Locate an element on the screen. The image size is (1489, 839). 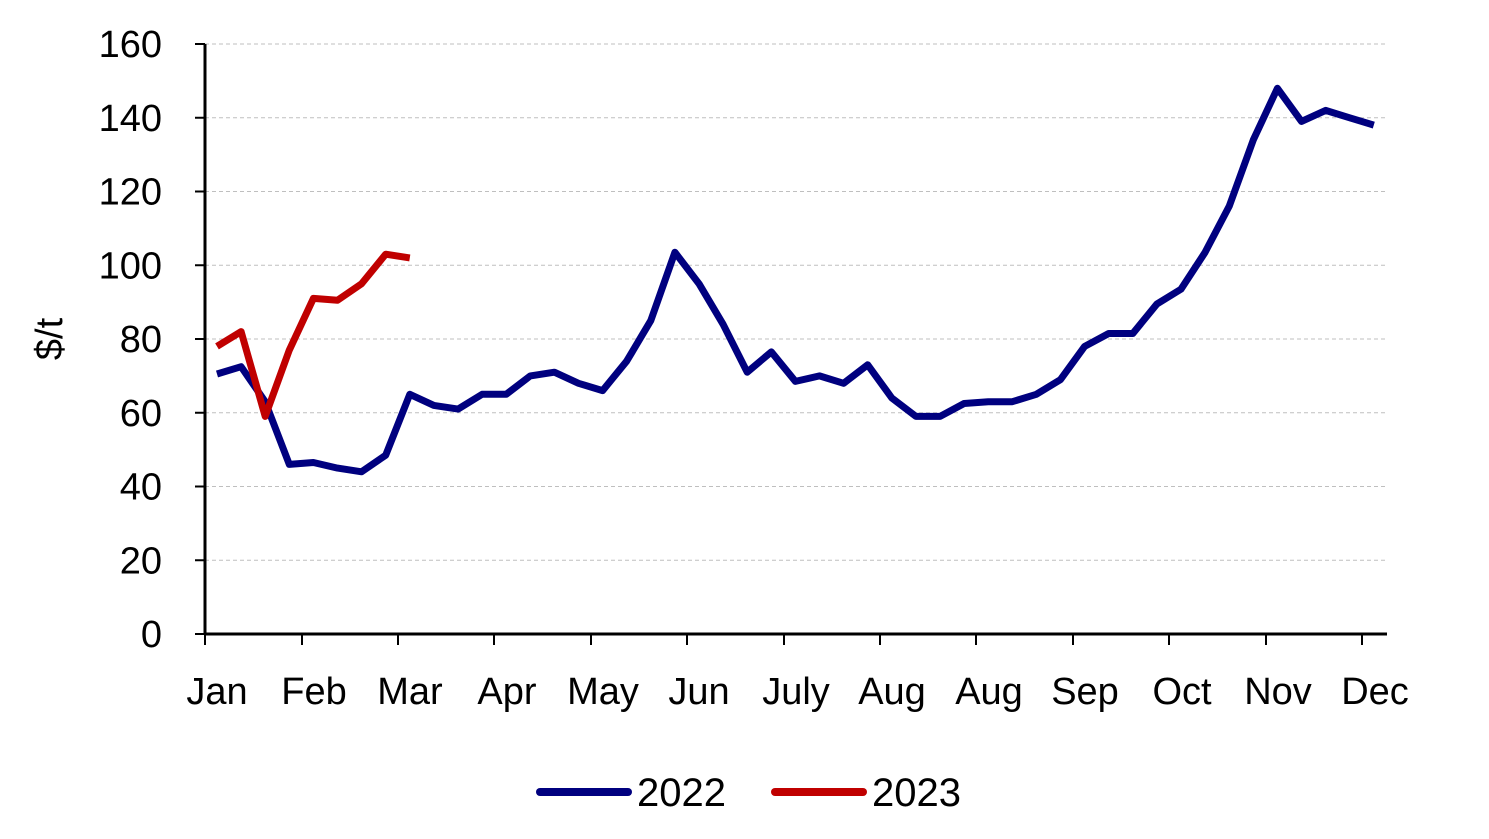
y-tick-label: 140 is located at coordinates (130, 119).